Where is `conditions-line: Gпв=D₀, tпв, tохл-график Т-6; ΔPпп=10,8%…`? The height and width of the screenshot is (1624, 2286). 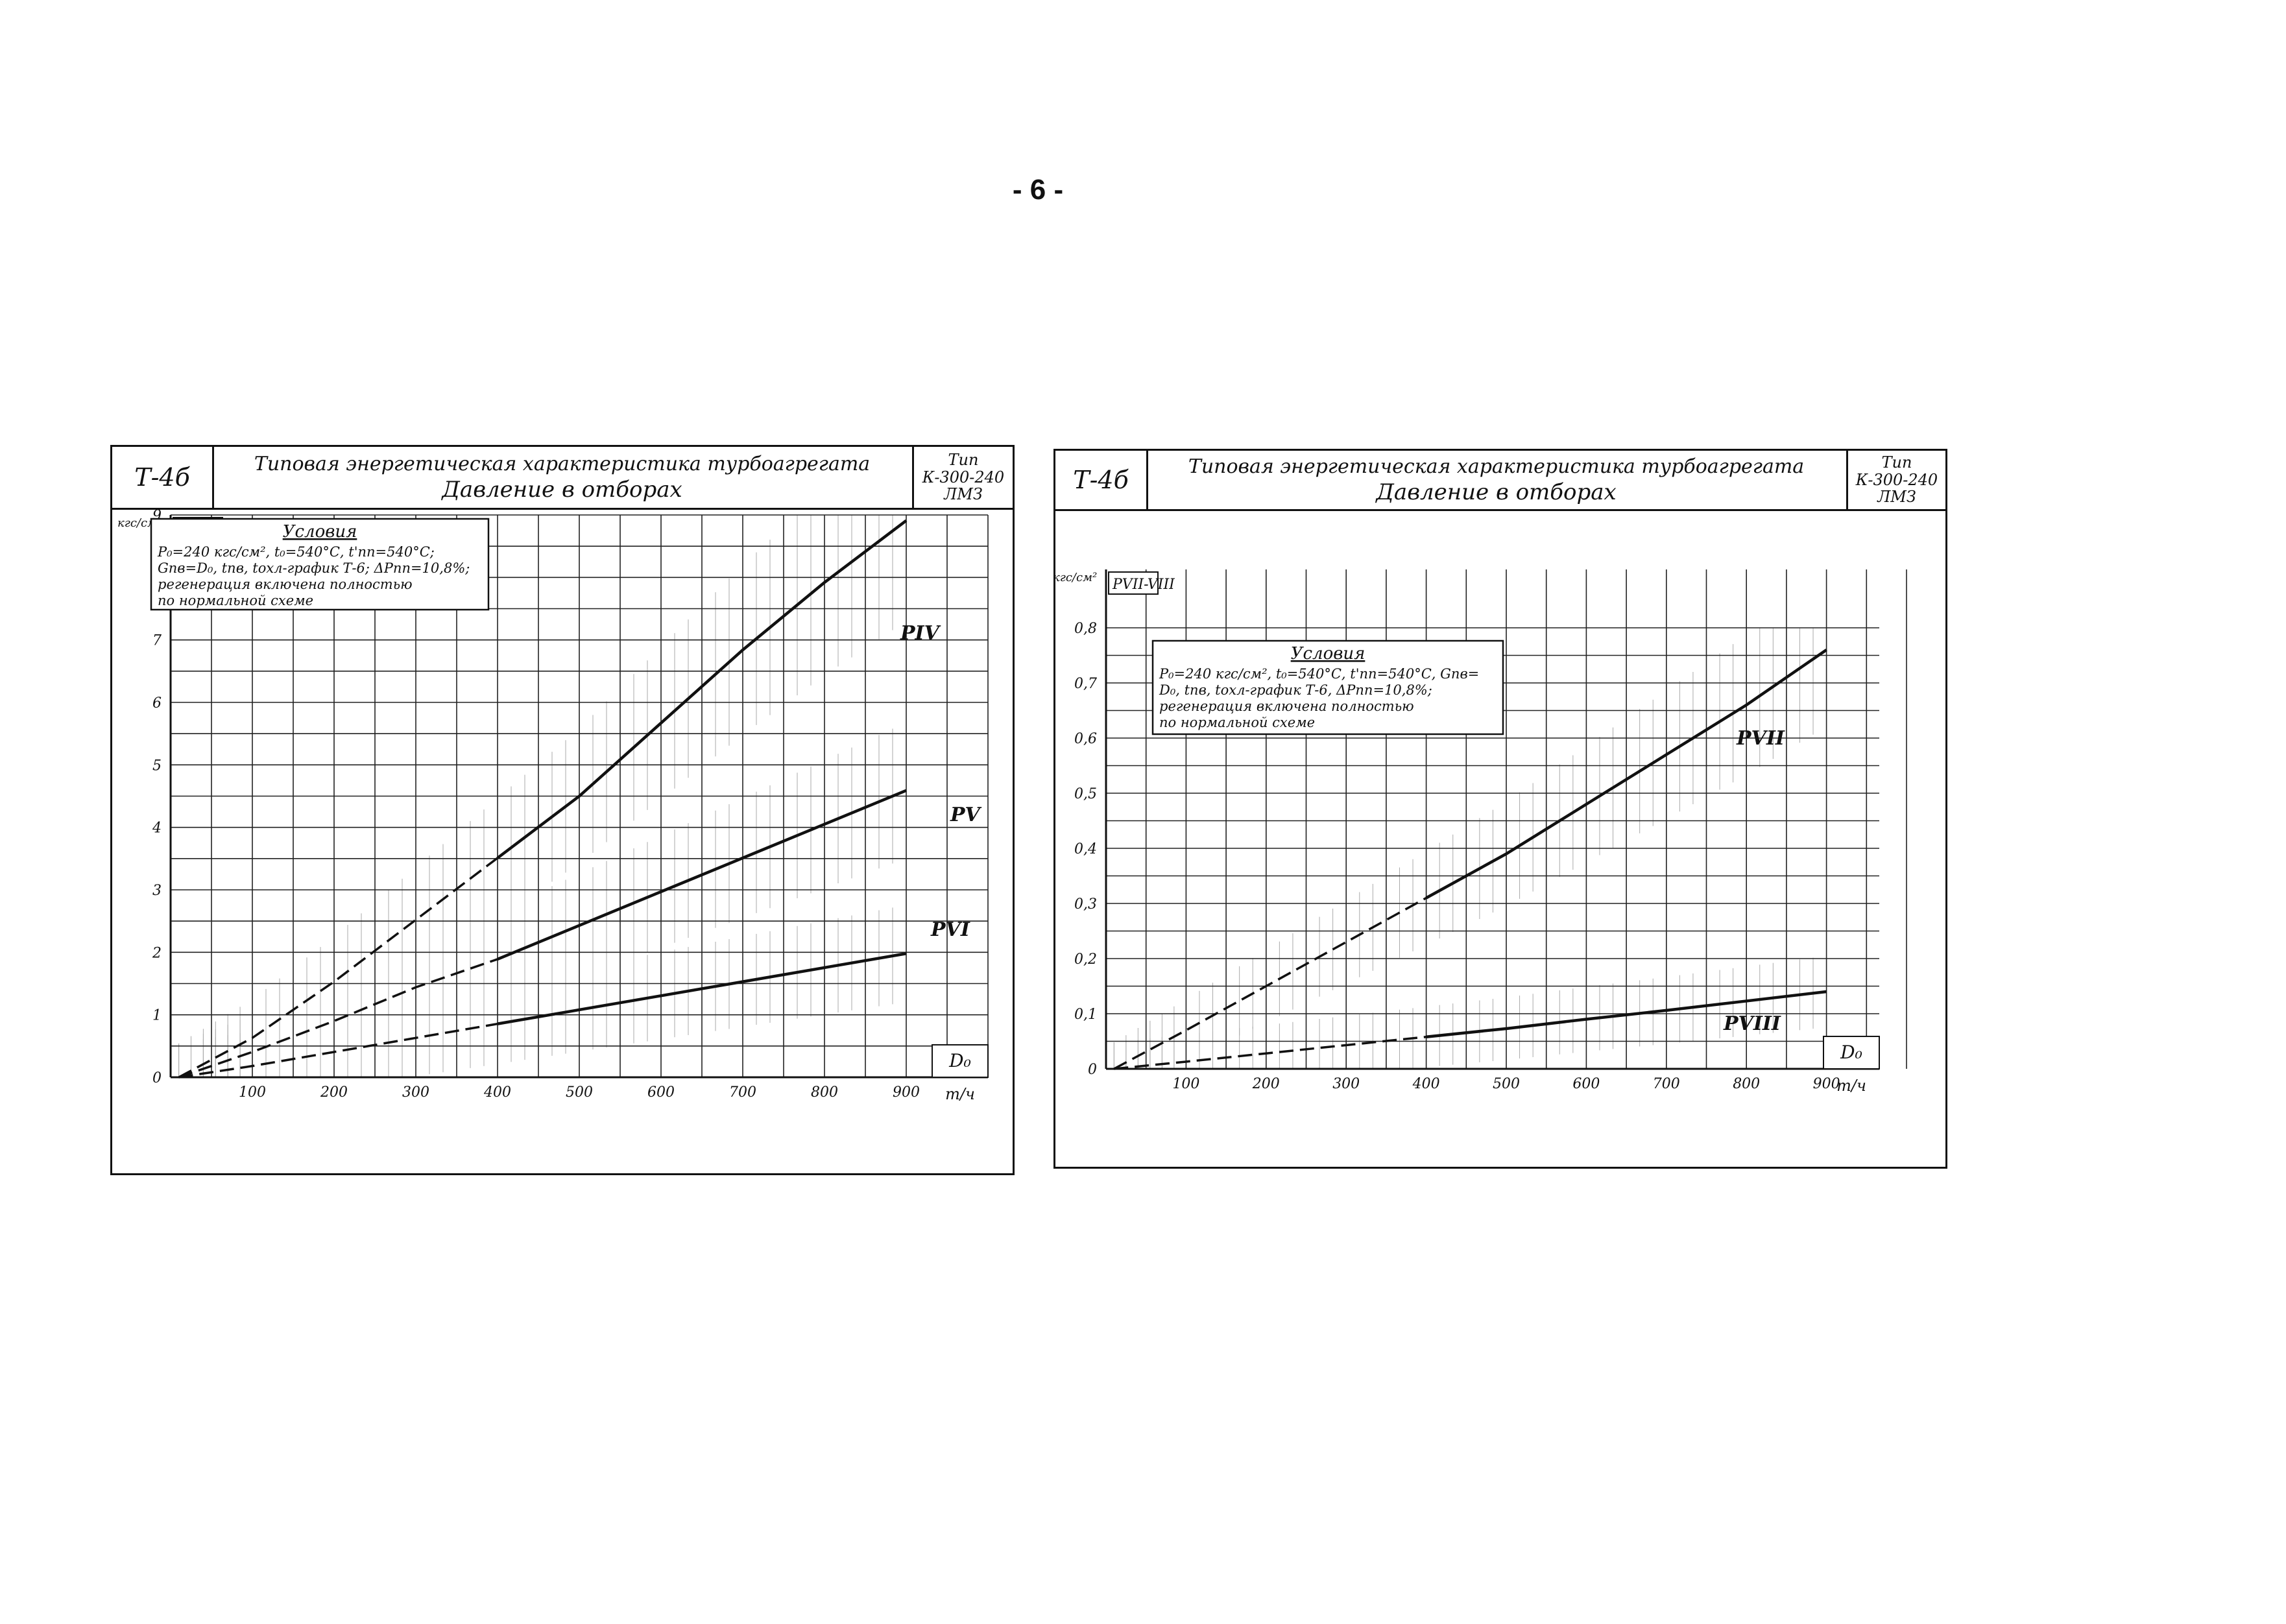 conditions-line: Gпв=D₀, tпв, tохл-график Т-6; ΔPпп=10,8%… is located at coordinates (314, 568).